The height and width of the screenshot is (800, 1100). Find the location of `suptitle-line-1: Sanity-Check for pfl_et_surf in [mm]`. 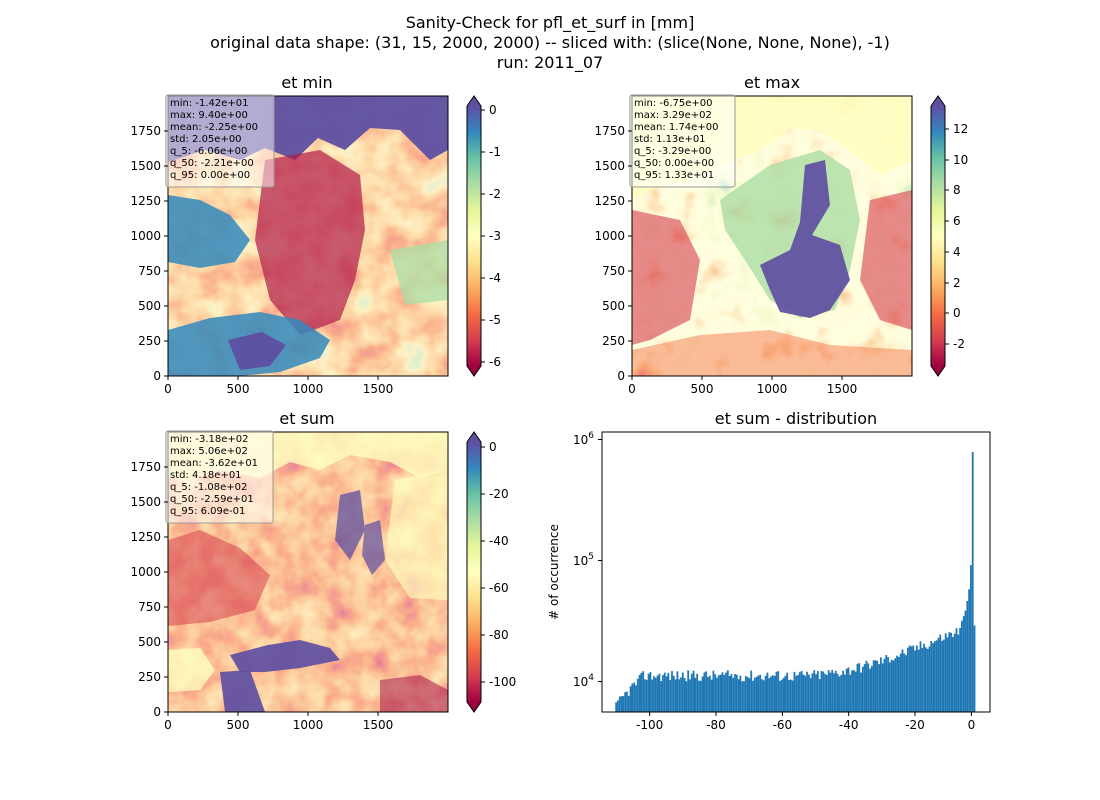

suptitle-line-1: Sanity-Check for pfl_et_surf in [mm] is located at coordinates (550, 22).